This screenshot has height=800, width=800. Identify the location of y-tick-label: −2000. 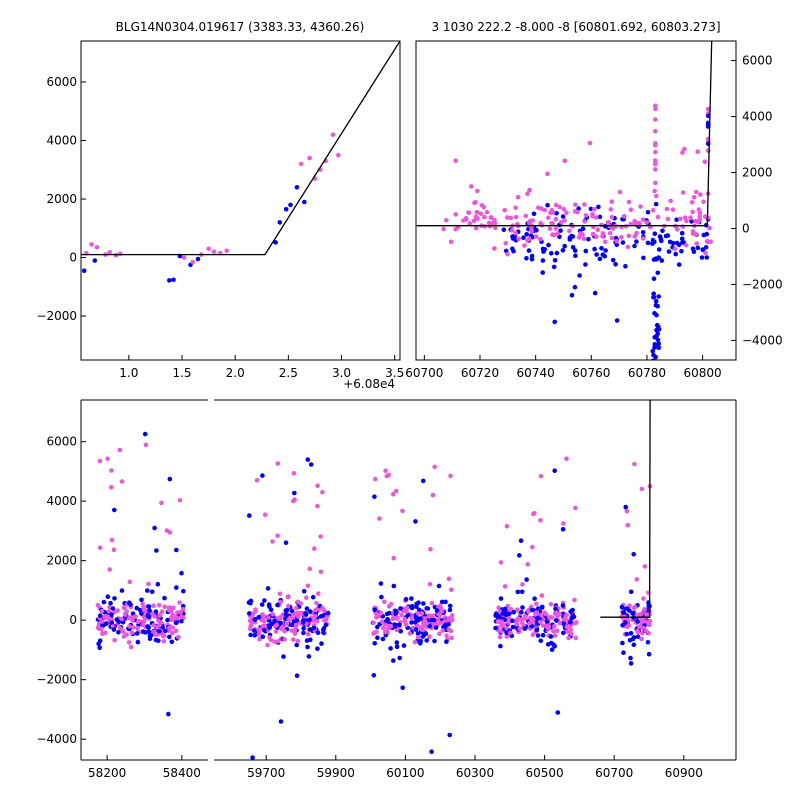
(762, 284).